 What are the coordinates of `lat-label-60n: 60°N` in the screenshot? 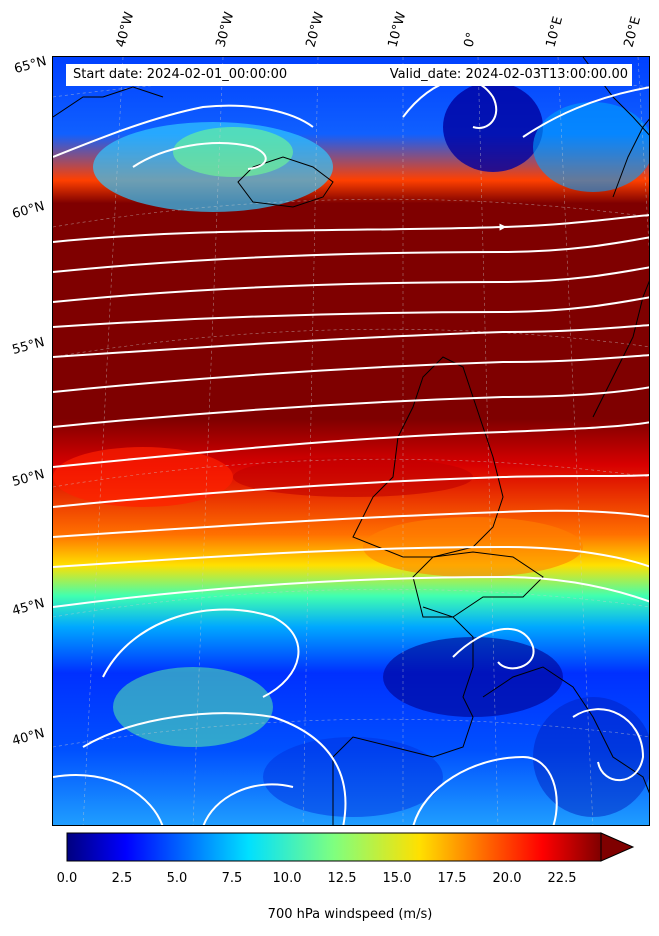 It's located at (28, 210).